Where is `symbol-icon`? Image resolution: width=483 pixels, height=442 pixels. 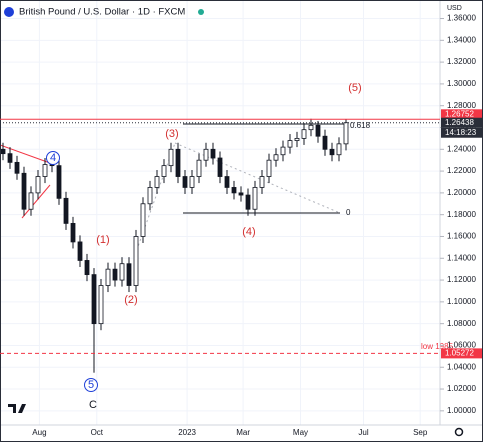
symbol-icon is located at coordinates (9, 12).